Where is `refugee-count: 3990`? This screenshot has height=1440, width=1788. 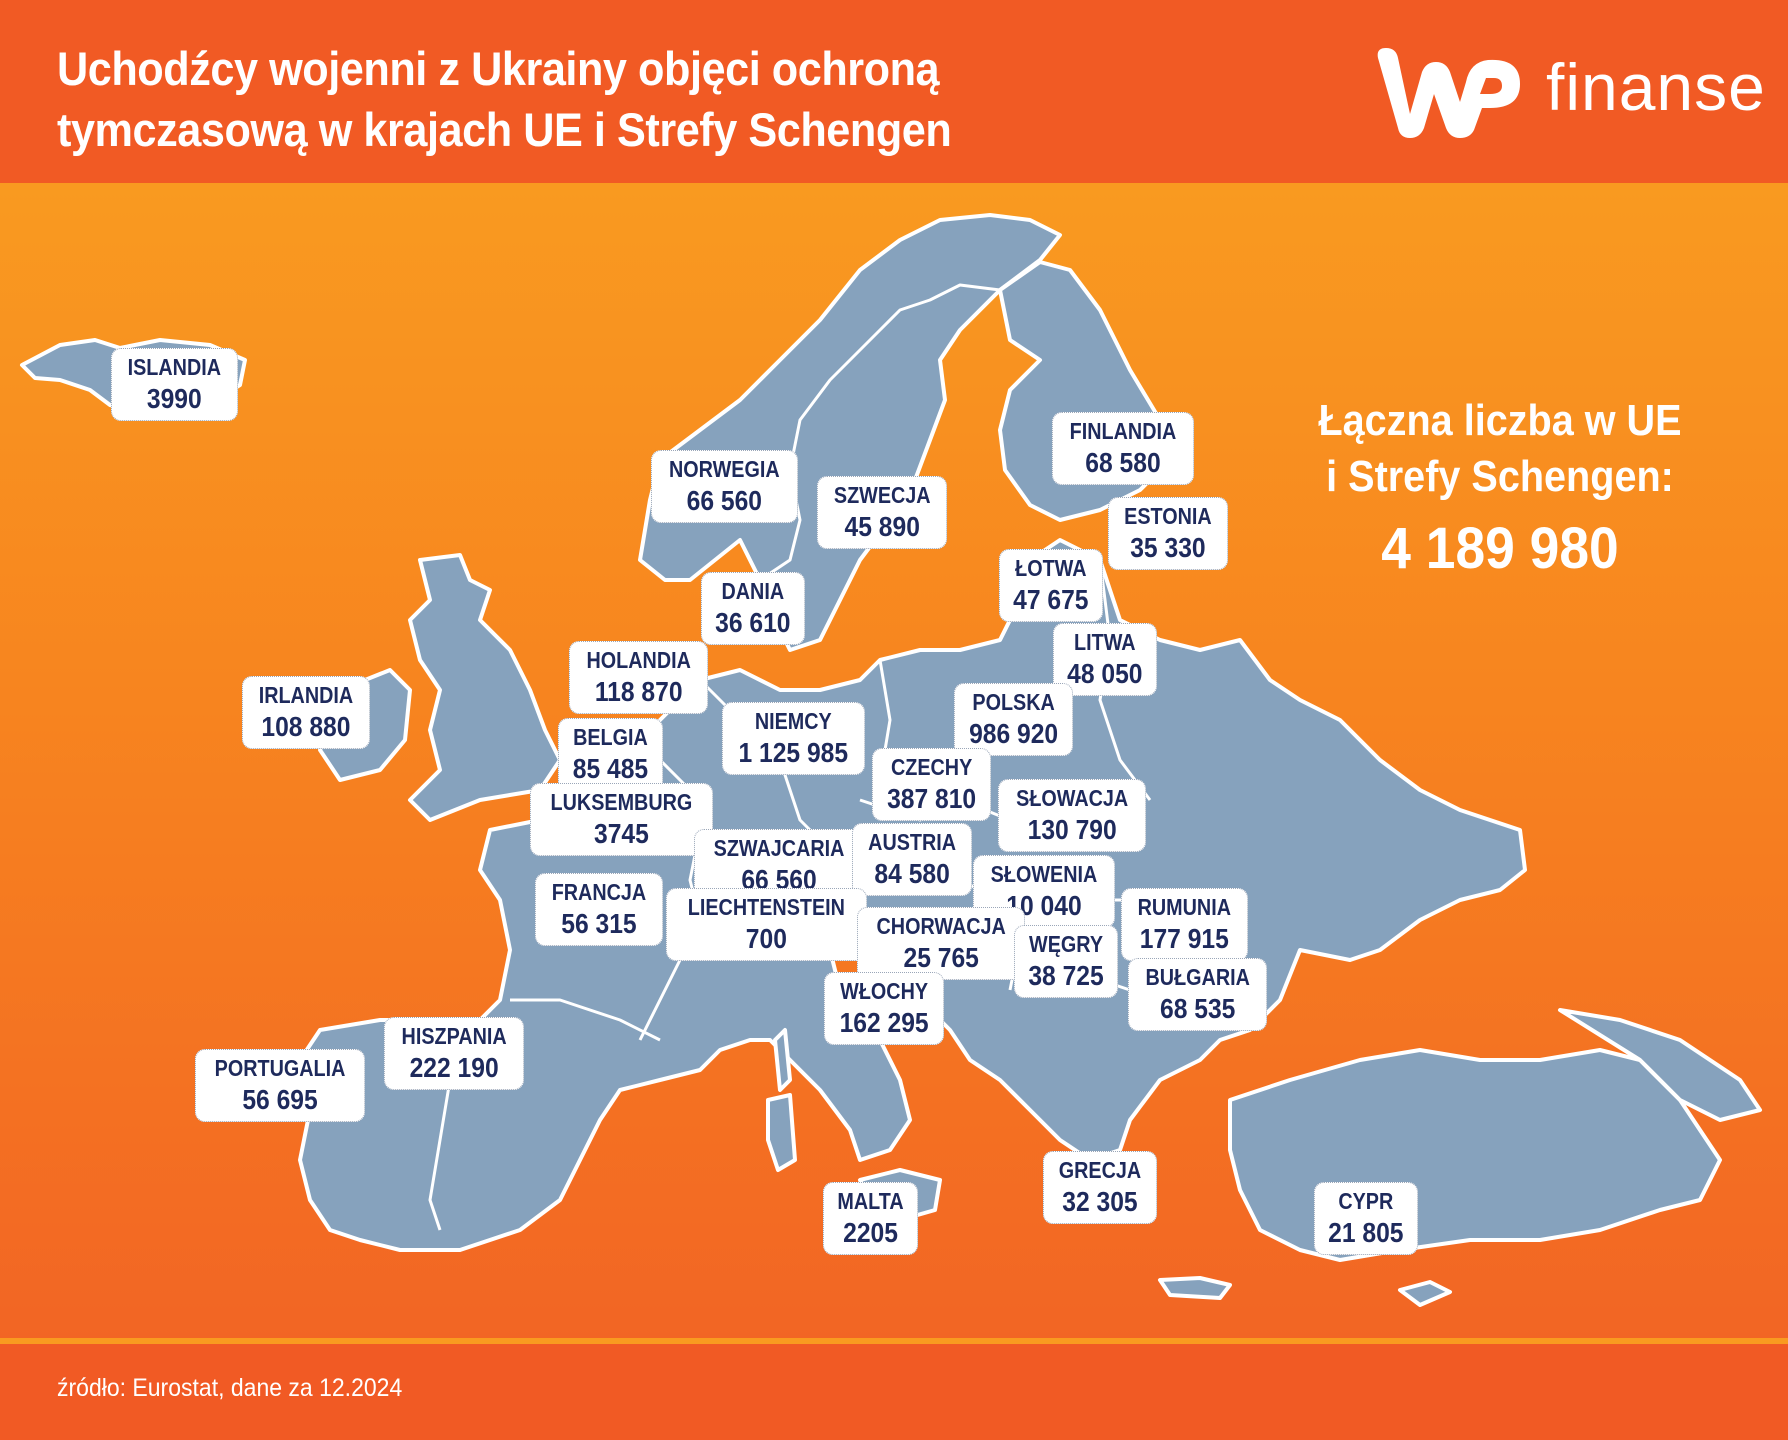
refugee-count: 3990 is located at coordinates (174, 398).